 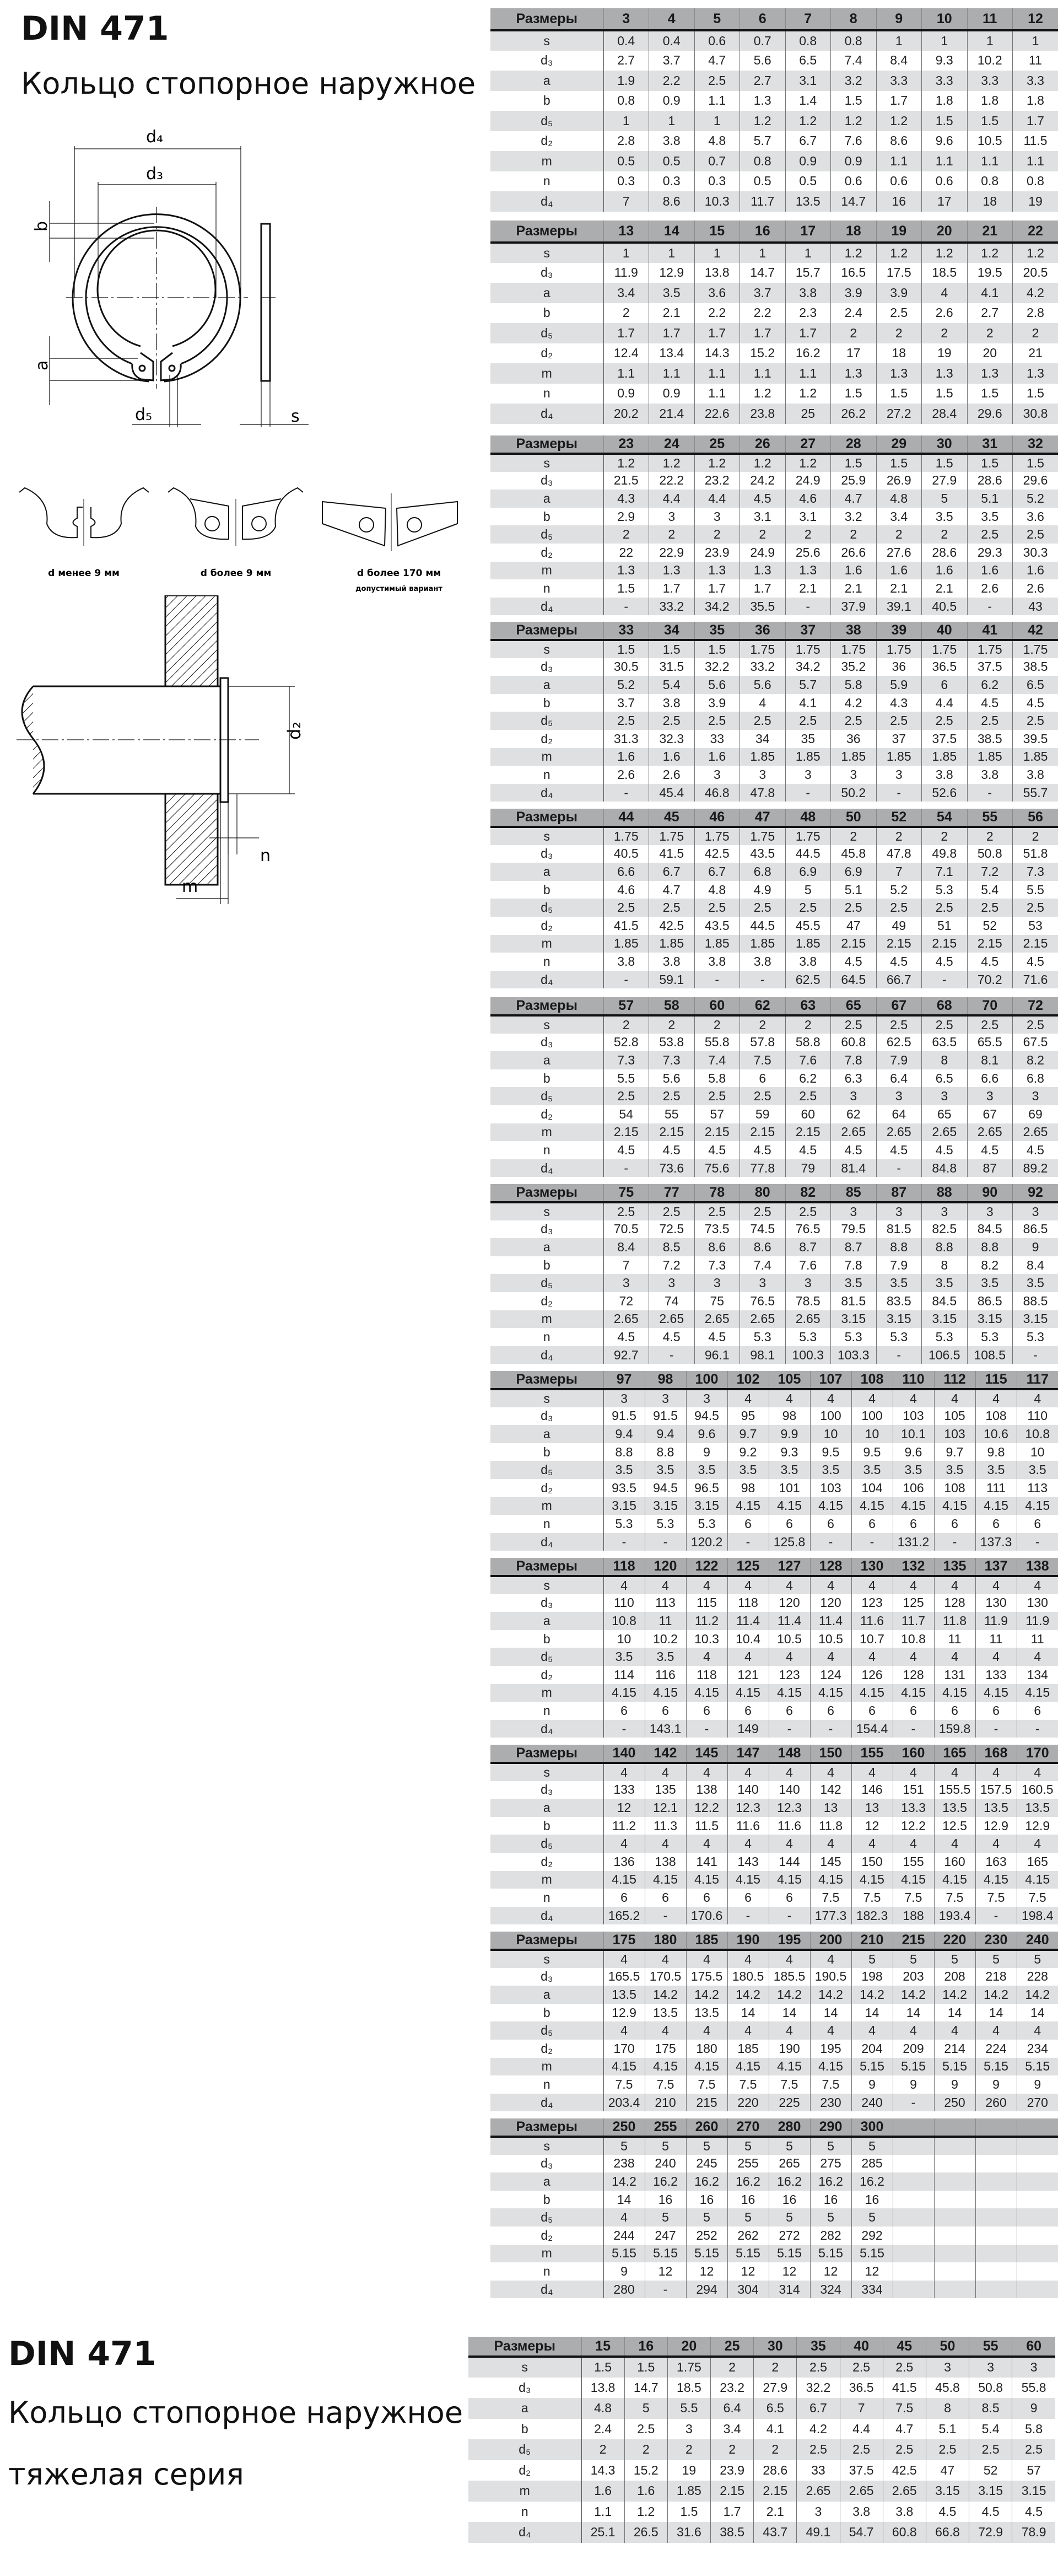 What do you see at coordinates (808, 685) in the screenshot?
I see `table-cell: 5.7` at bounding box center [808, 685].